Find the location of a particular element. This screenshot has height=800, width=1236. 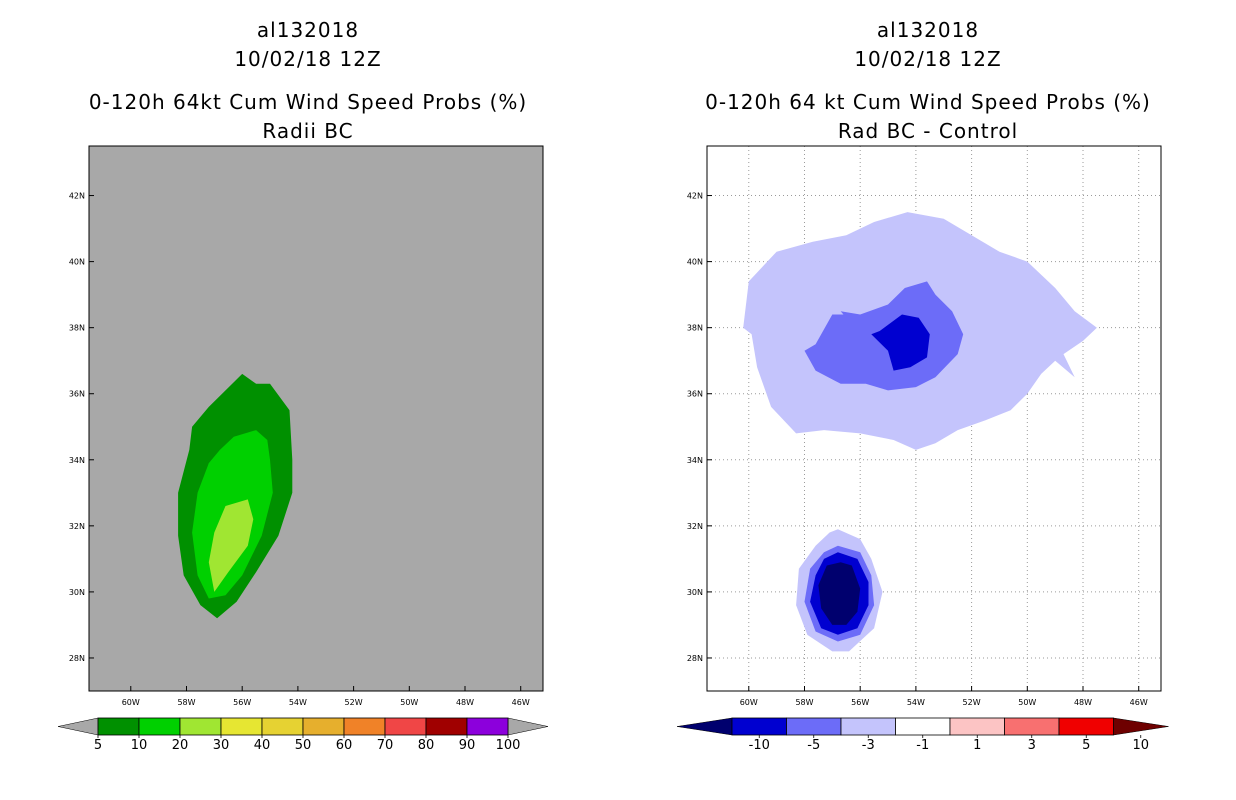

left-variant: Radii BC is located at coordinates (308, 131).